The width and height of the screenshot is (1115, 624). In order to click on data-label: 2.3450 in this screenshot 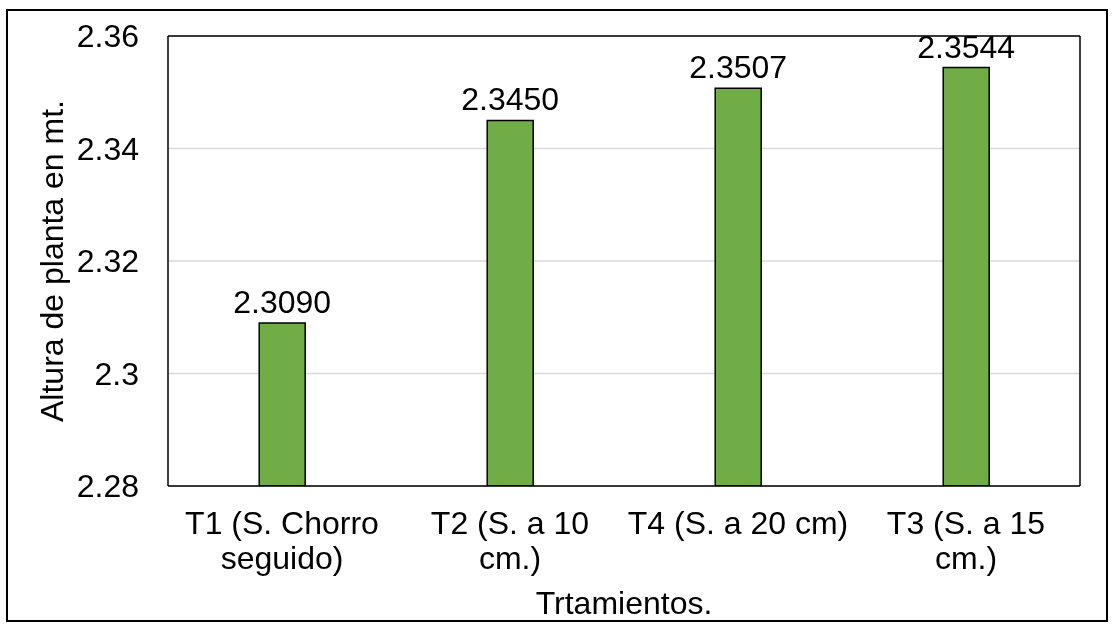, I will do `click(510, 99)`.